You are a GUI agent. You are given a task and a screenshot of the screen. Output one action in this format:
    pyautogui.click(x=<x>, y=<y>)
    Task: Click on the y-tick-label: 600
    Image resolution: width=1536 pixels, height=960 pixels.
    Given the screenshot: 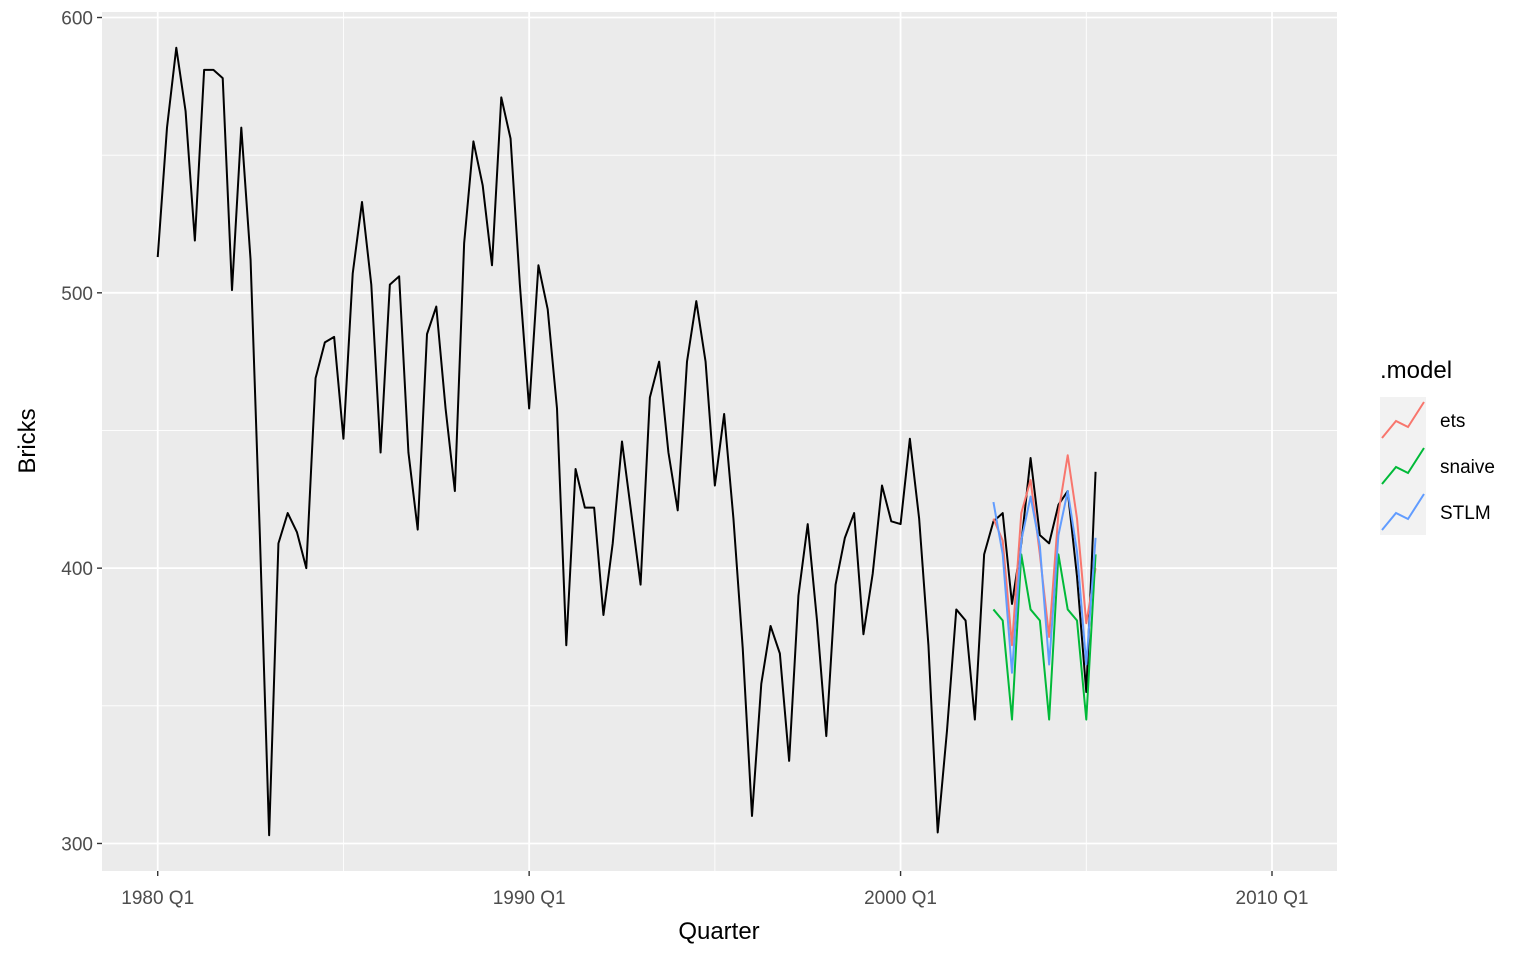 What is the action you would take?
    pyautogui.click(x=77, y=19)
    